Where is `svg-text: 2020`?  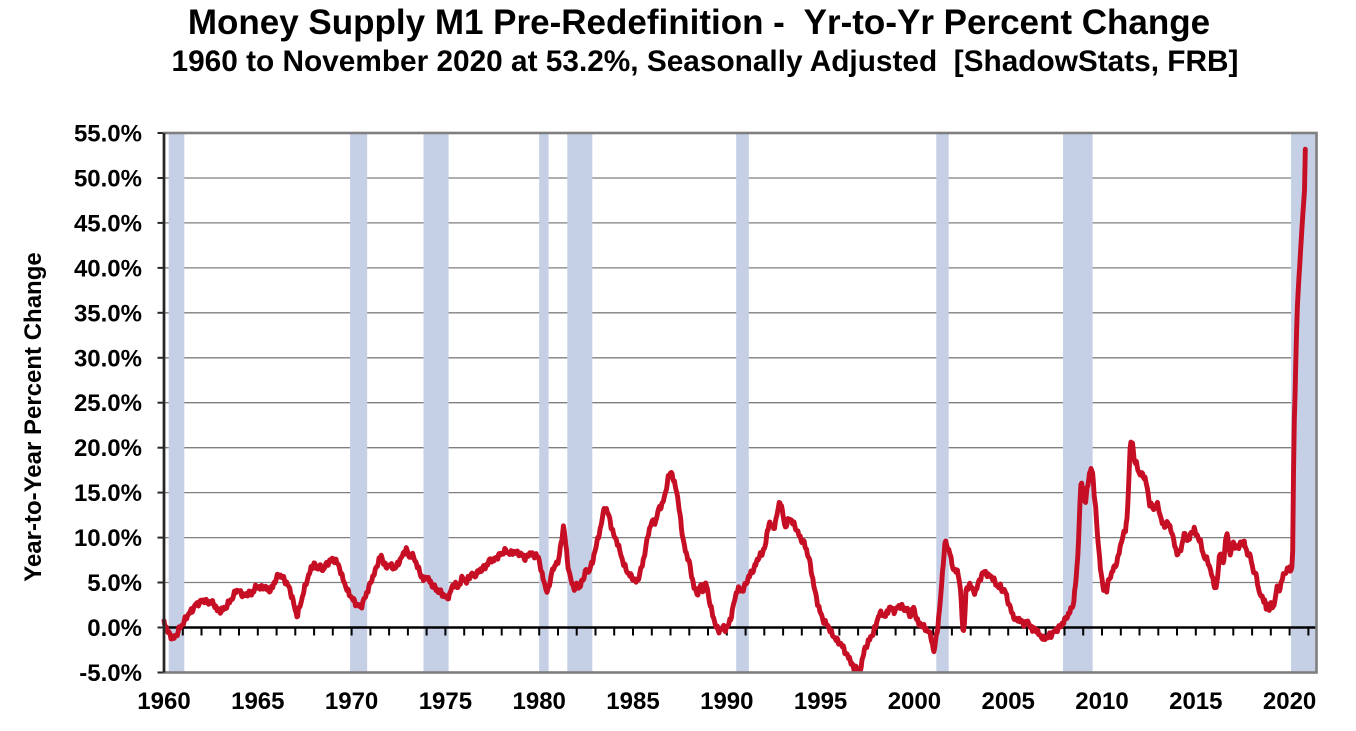 svg-text: 2020 is located at coordinates (1289, 701).